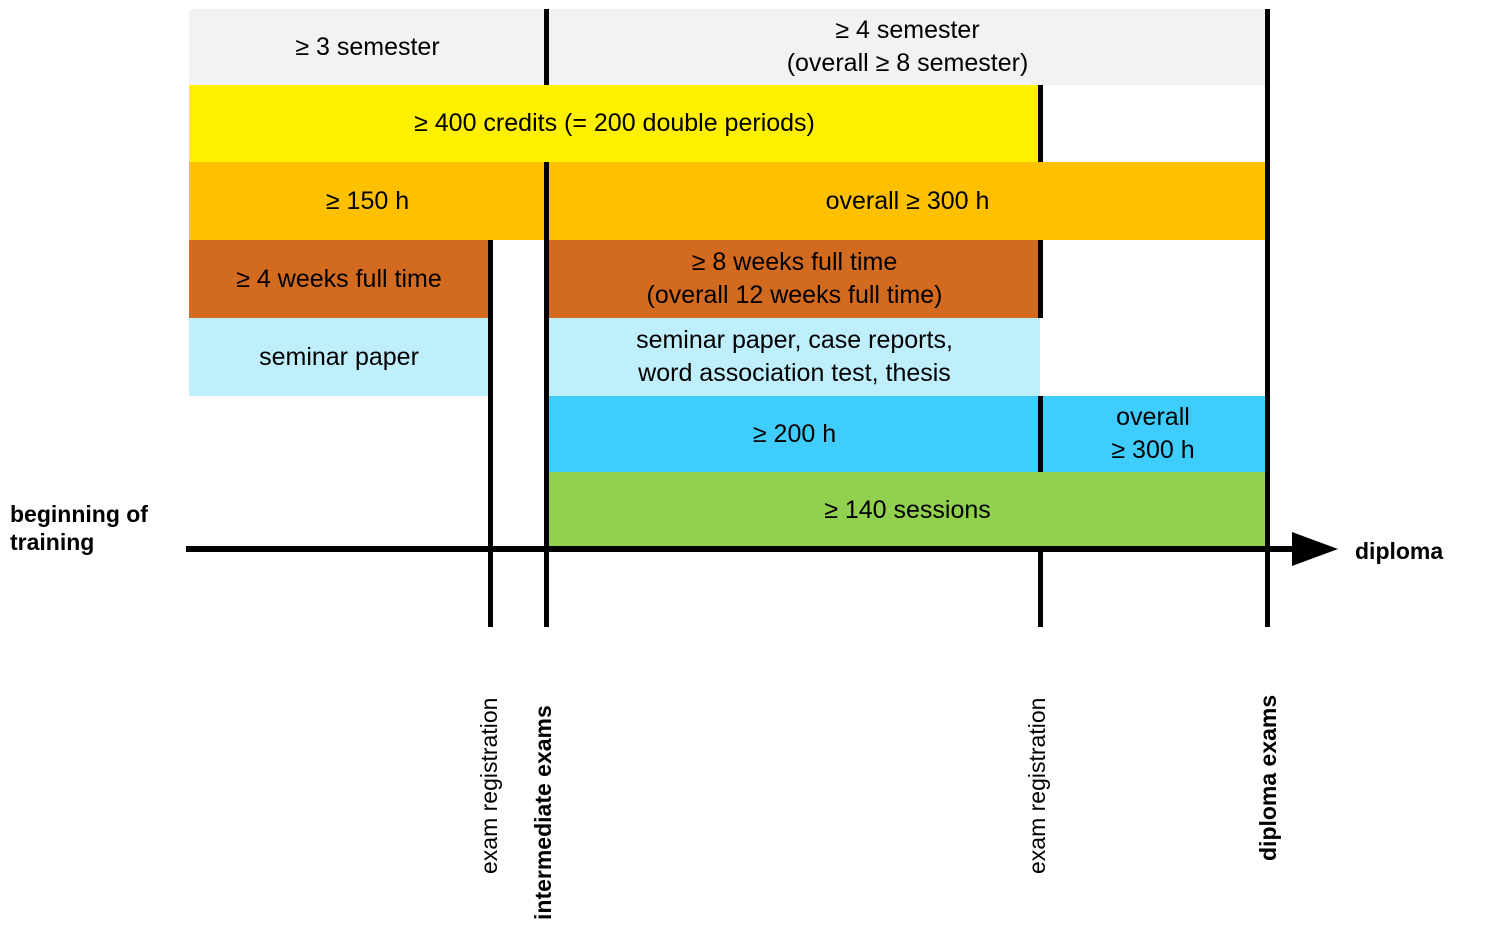 The width and height of the screenshot is (1485, 927). Describe the element at coordinates (489, 785) in the screenshot. I see `milestone-exam-registration-1: exam registration` at that location.